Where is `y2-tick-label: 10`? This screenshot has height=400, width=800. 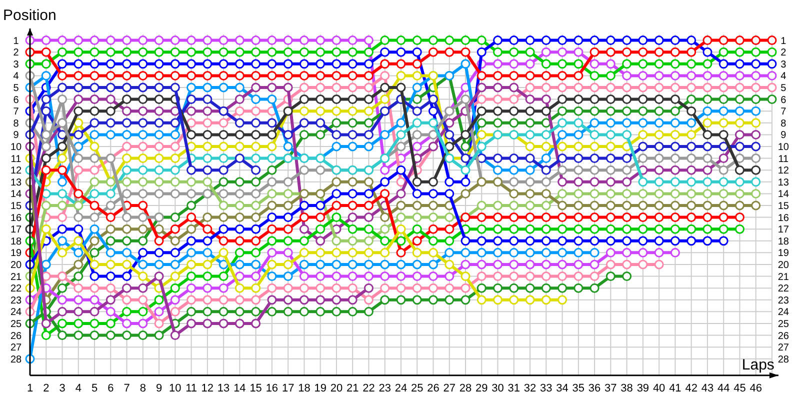 y2-tick-label: 10 is located at coordinates (784, 147).